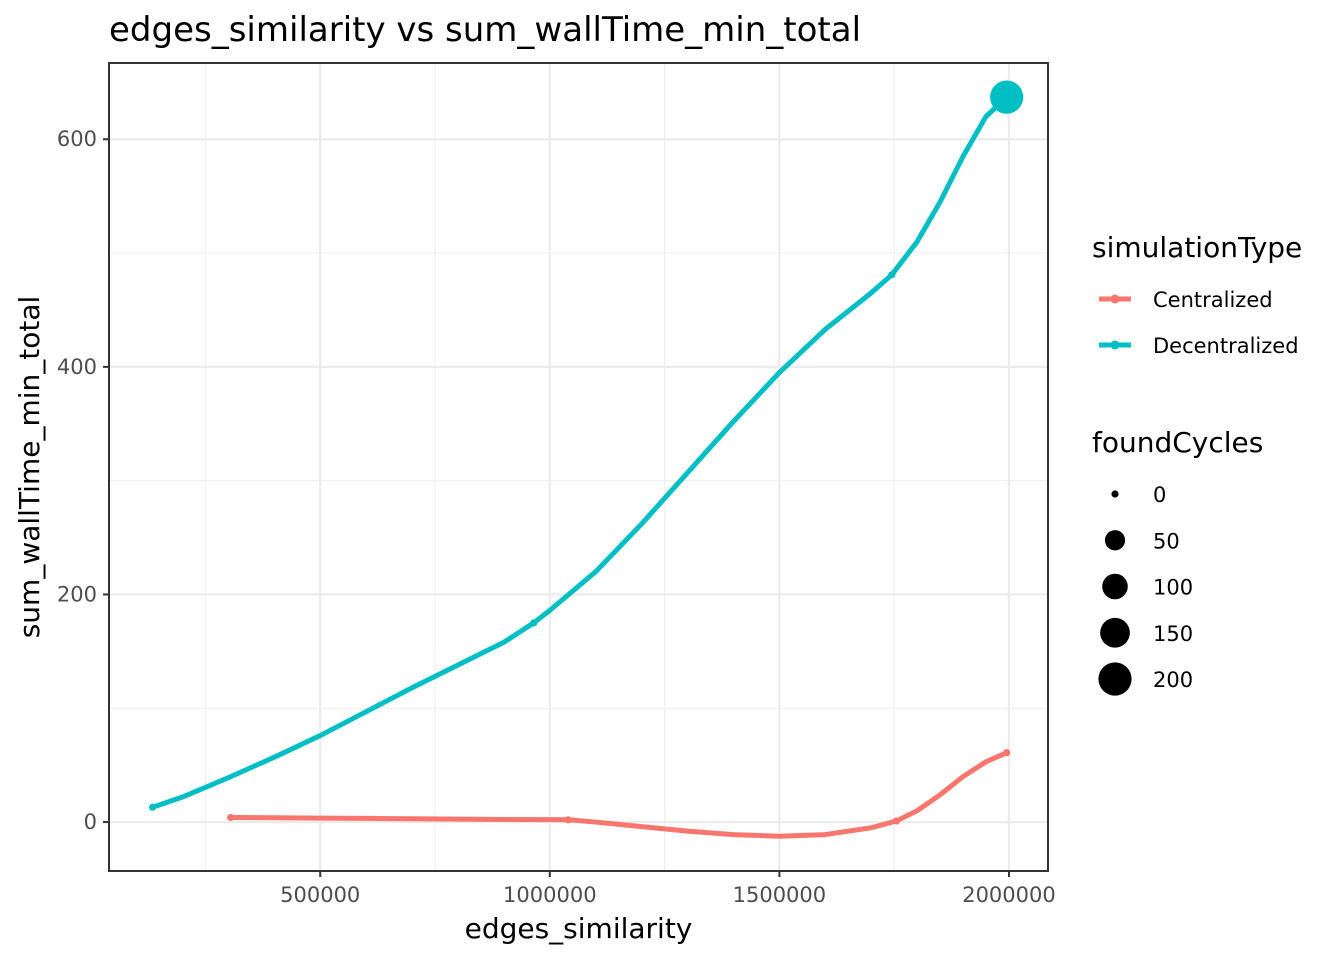 The image size is (1344, 960). I want to click on series-line-centralized, so click(619, 794).